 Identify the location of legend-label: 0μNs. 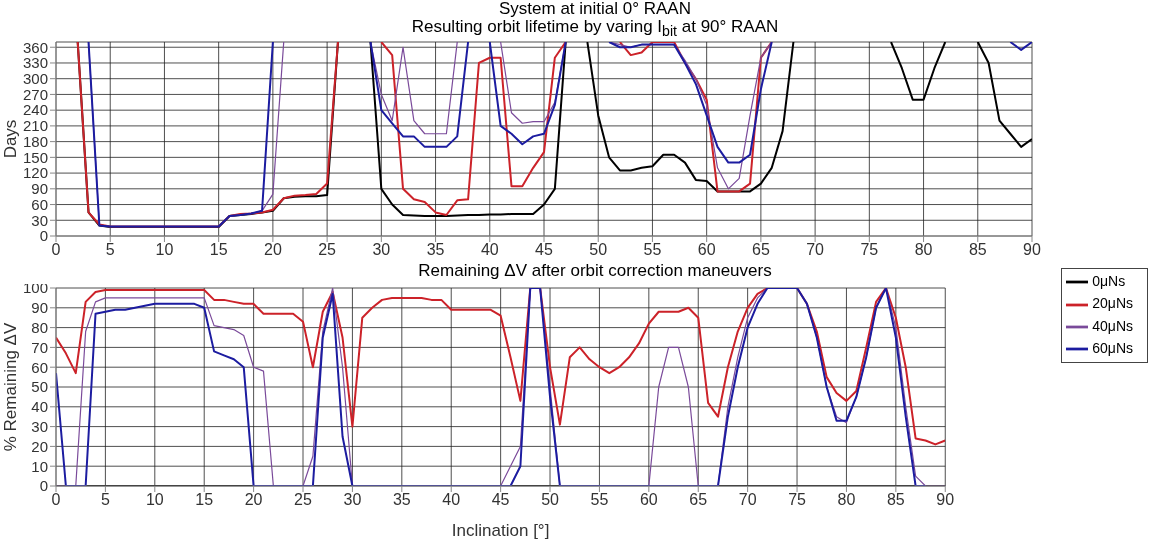
(1109, 281).